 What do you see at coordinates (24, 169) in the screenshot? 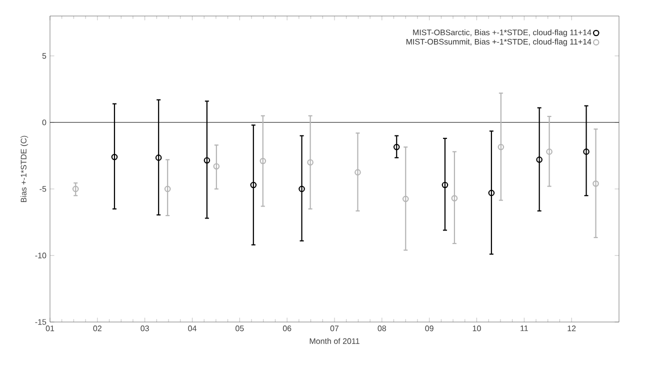
I see `y-axis-title: Bias +-1*STDE (C)` at bounding box center [24, 169].